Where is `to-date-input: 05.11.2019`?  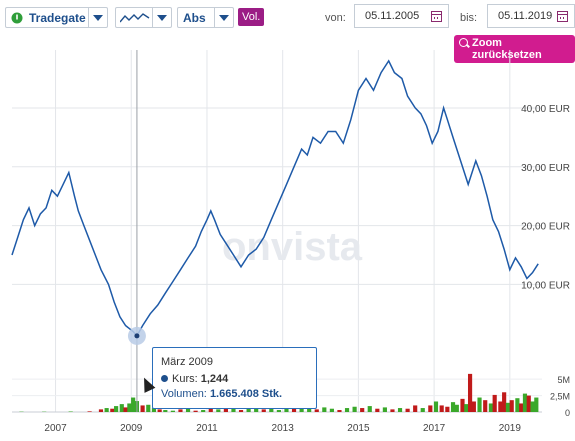
to-date-input: 05.11.2019 is located at coordinates (531, 16).